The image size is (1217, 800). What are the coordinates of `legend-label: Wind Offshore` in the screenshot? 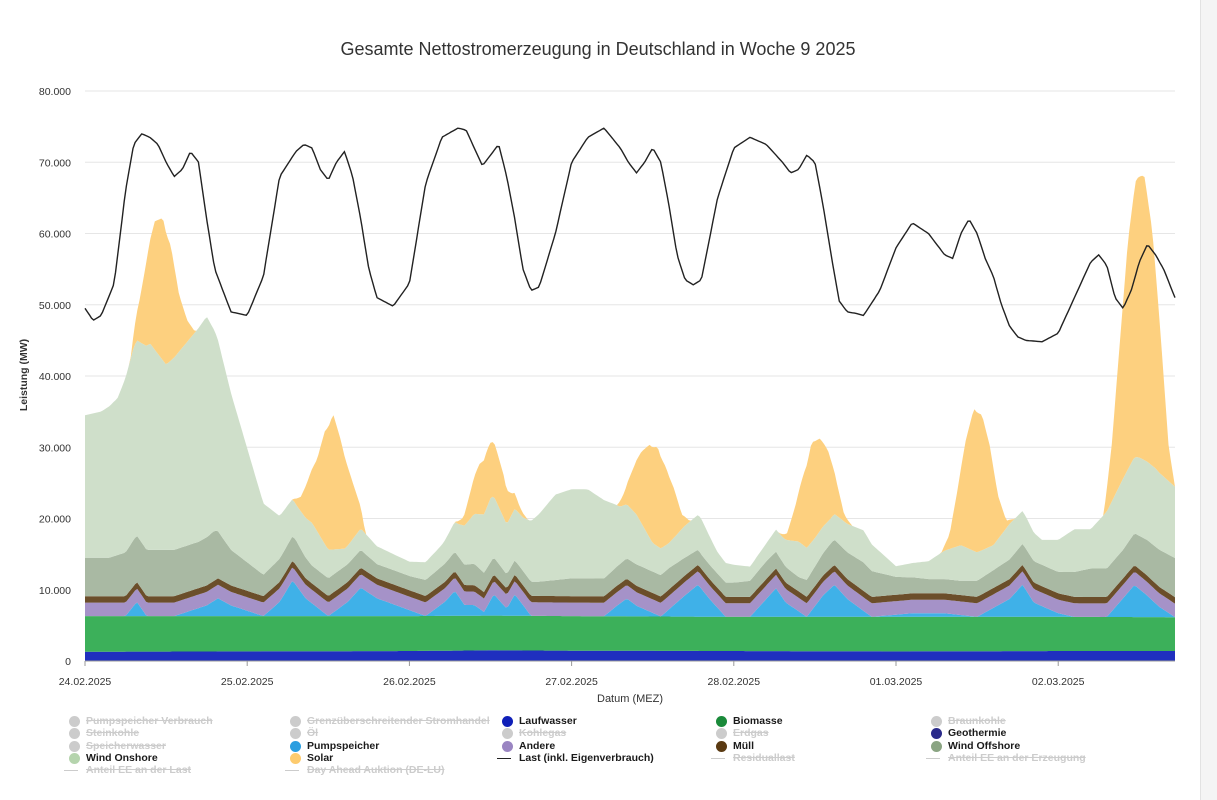 It's located at (984, 745).